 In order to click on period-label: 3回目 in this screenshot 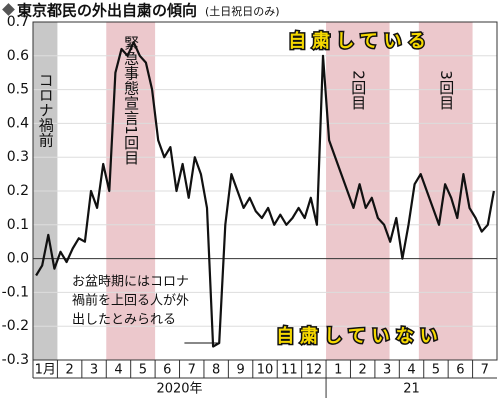, I will do `click(446, 90)`.